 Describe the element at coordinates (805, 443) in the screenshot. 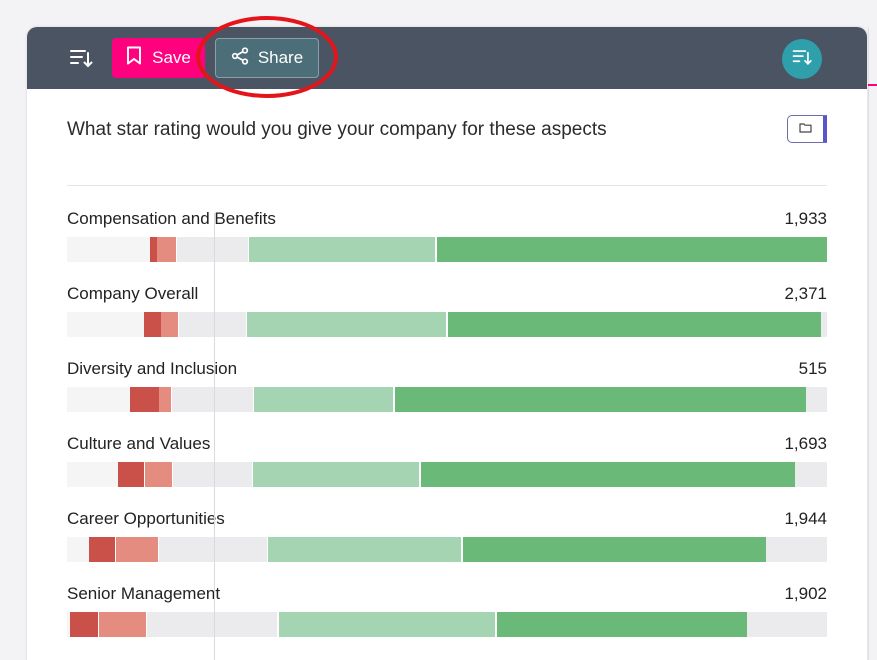

I see `row-count-culture: 1,693` at that location.